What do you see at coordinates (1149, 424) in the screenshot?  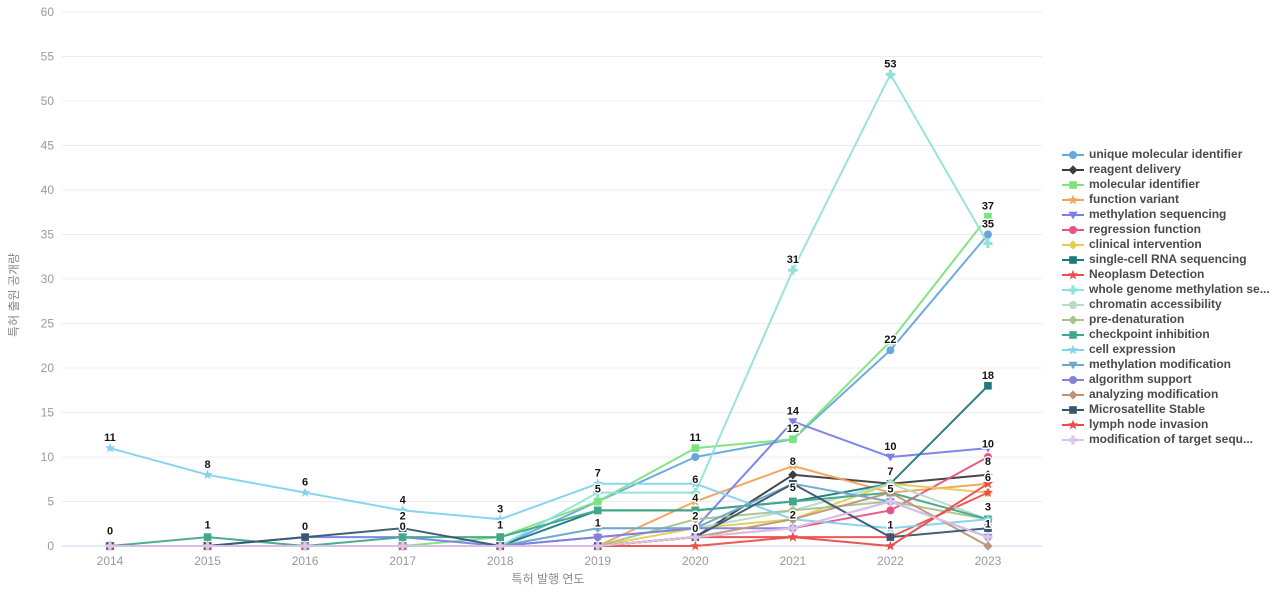 I see `legend-label: lymph node invasion` at bounding box center [1149, 424].